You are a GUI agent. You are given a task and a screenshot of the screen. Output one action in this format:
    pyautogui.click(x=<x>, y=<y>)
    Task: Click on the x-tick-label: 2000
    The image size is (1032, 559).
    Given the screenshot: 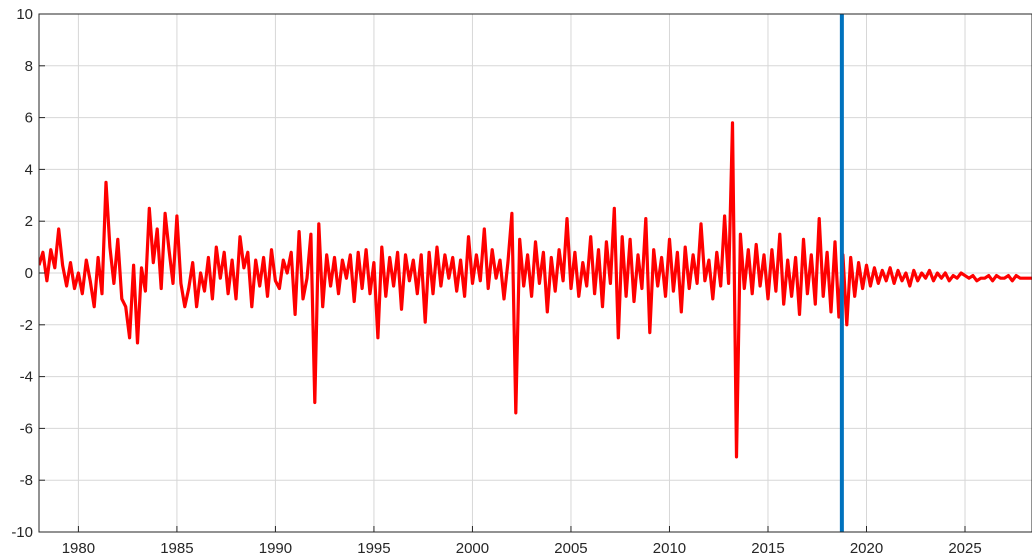 What is the action you would take?
    pyautogui.click(x=472, y=548)
    